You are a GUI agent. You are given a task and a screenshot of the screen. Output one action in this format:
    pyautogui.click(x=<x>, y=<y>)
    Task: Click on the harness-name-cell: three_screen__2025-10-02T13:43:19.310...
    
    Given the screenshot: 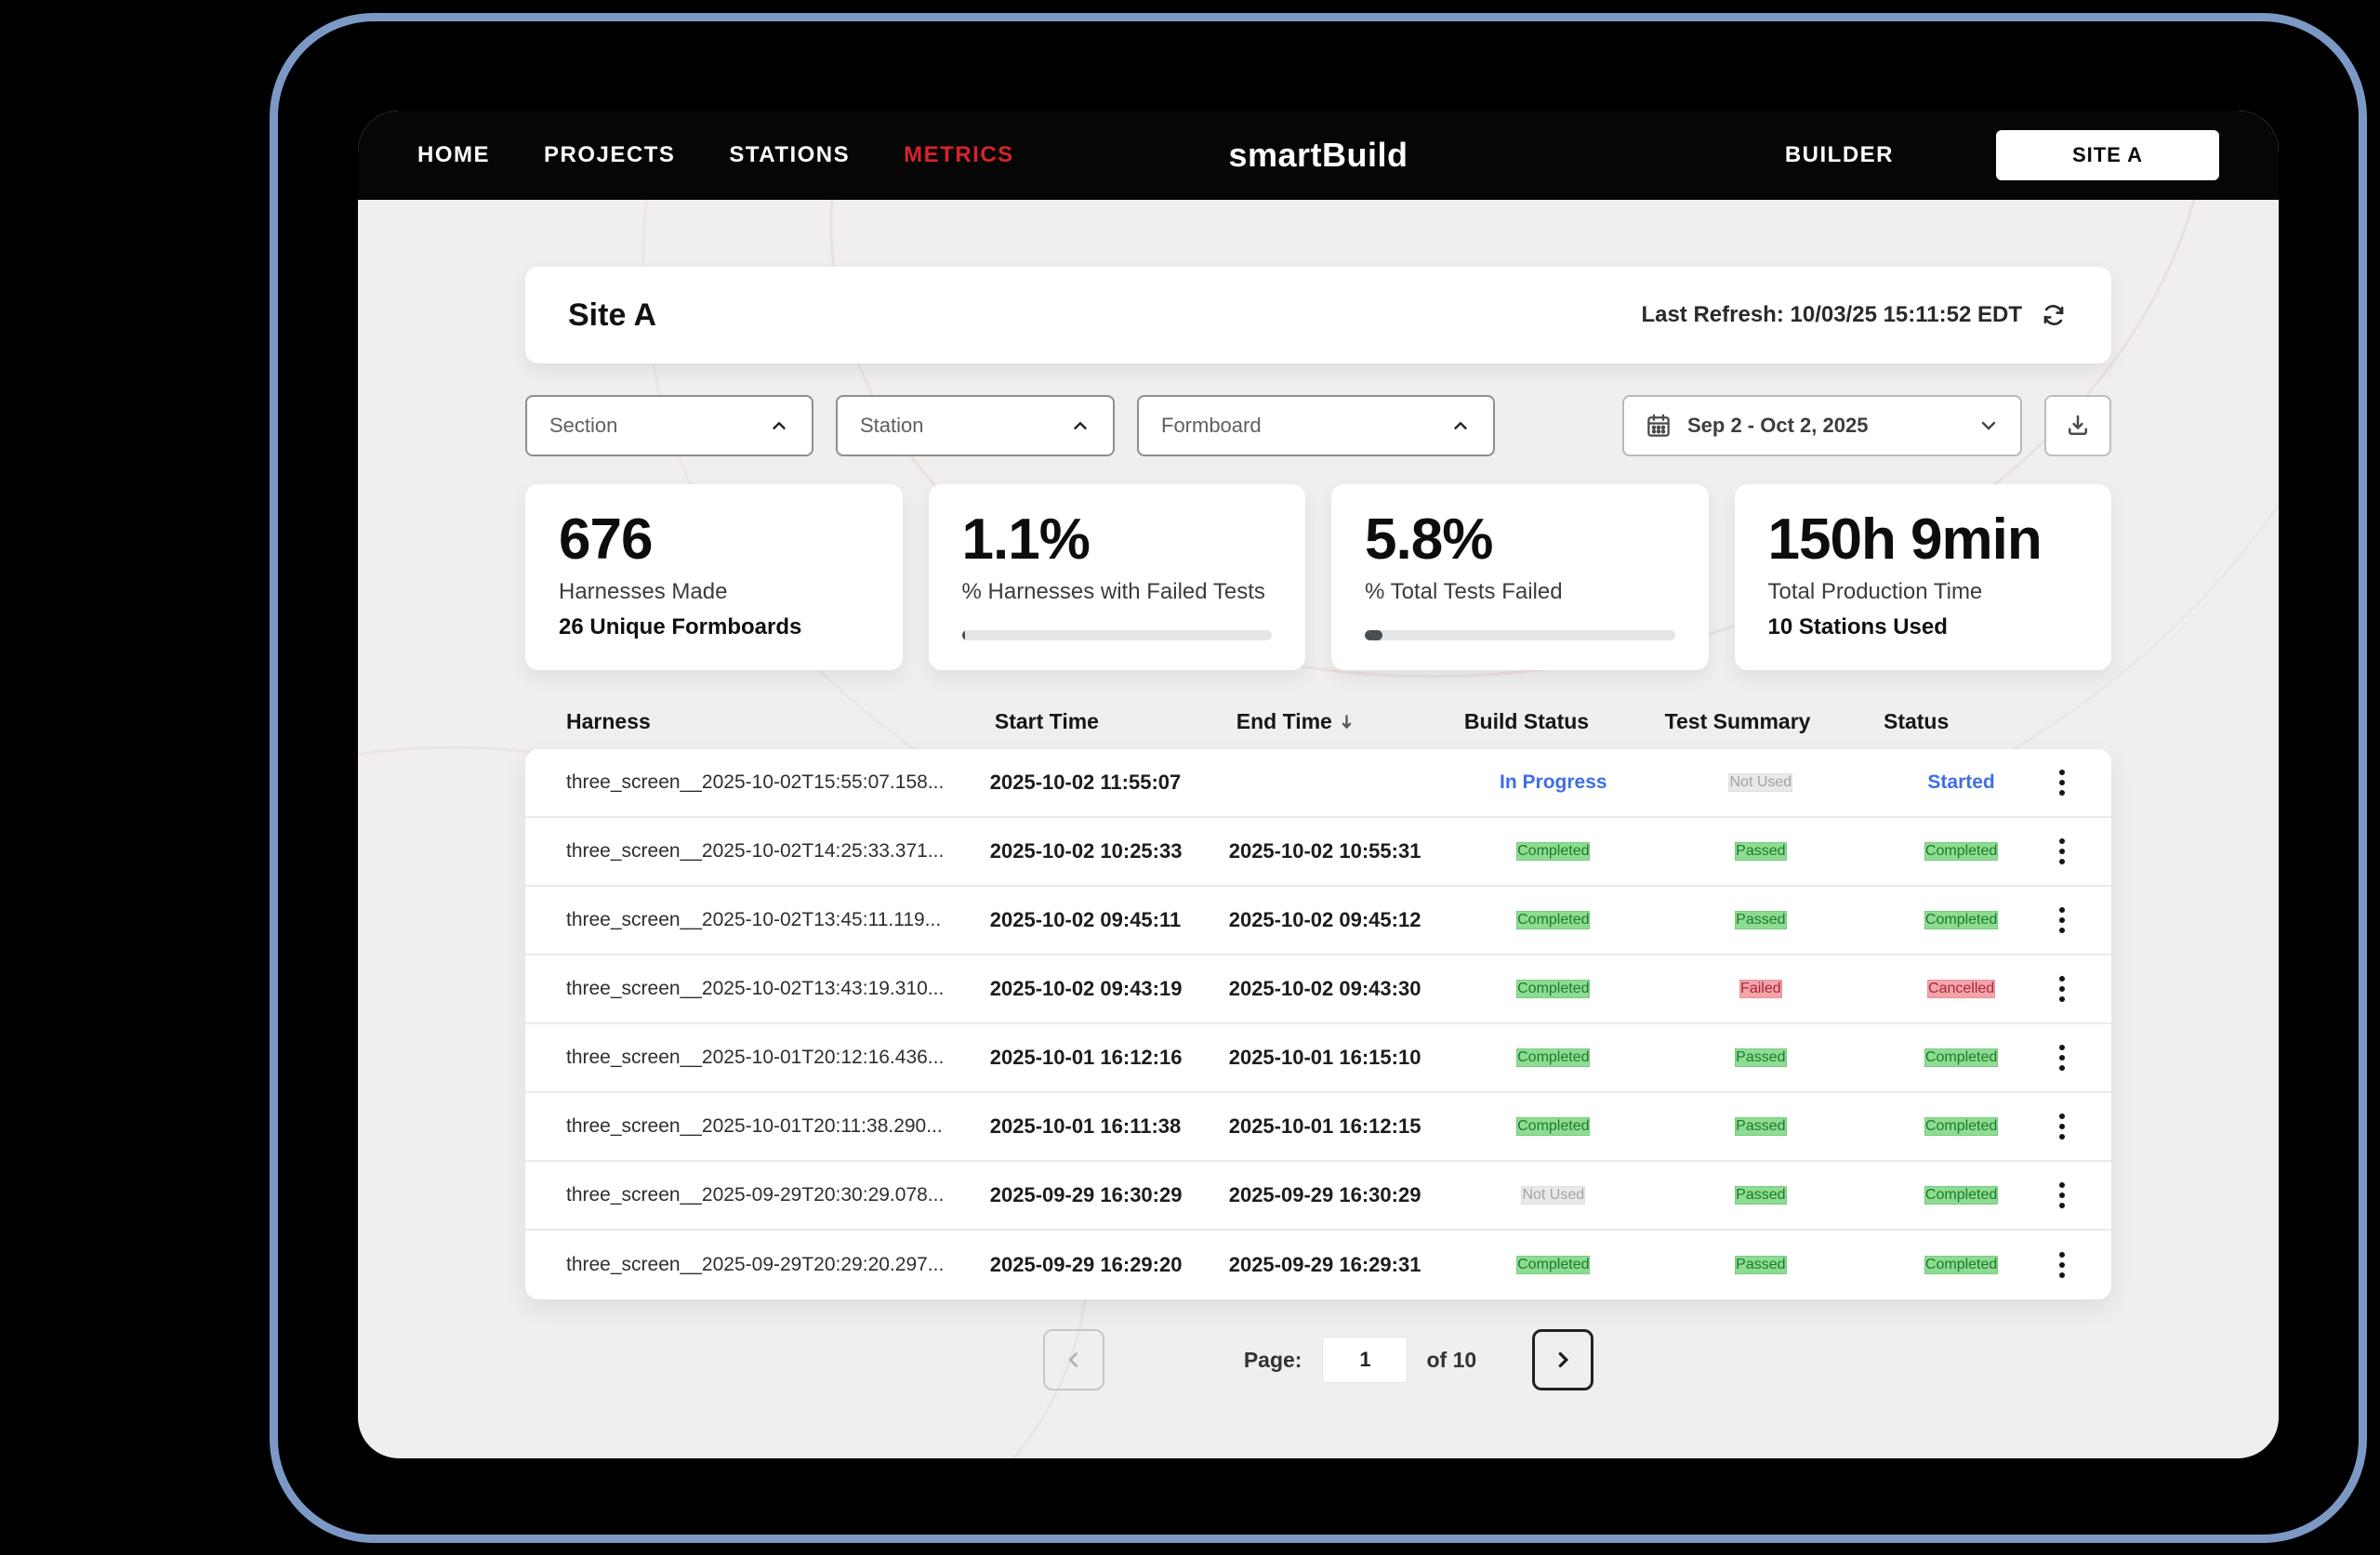 What is the action you would take?
    pyautogui.click(x=755, y=988)
    